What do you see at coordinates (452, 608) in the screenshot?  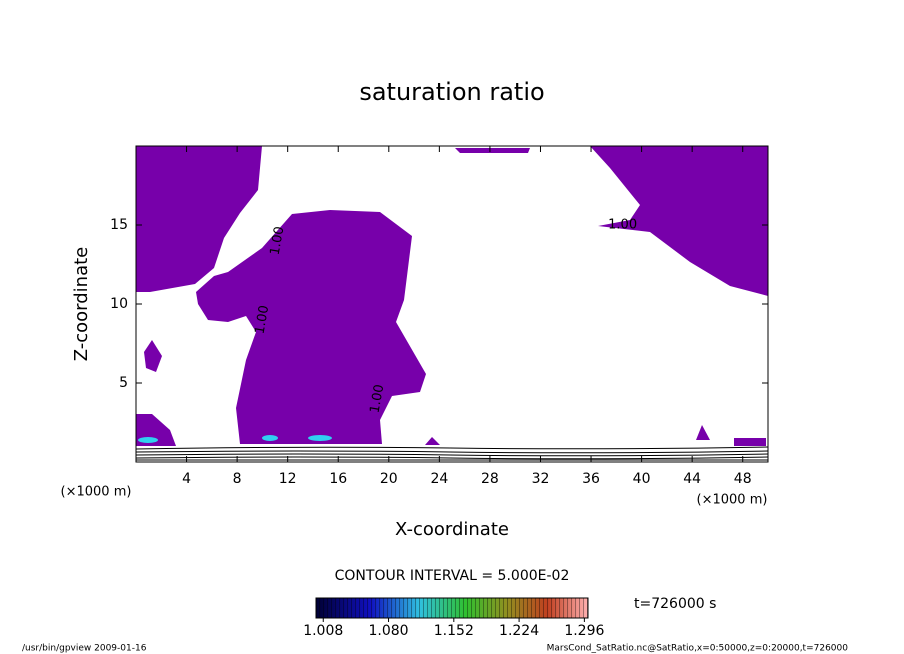 I see `colorbar-frame` at bounding box center [452, 608].